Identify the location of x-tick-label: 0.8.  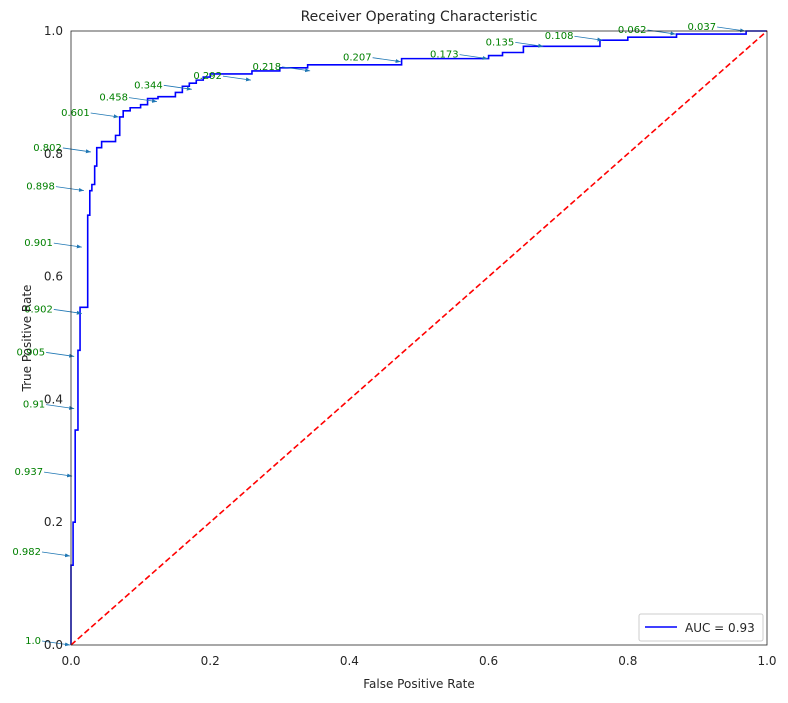
(627, 661).